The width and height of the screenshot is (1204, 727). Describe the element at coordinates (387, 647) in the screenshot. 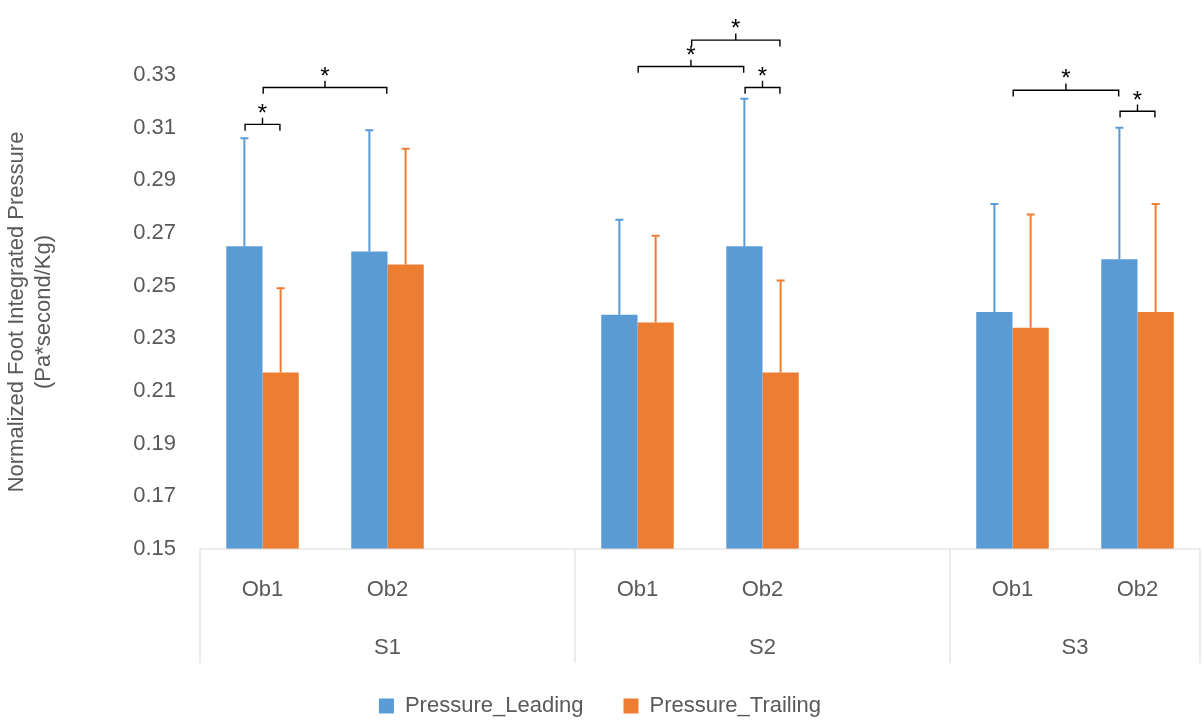

I see `text: S1` at that location.